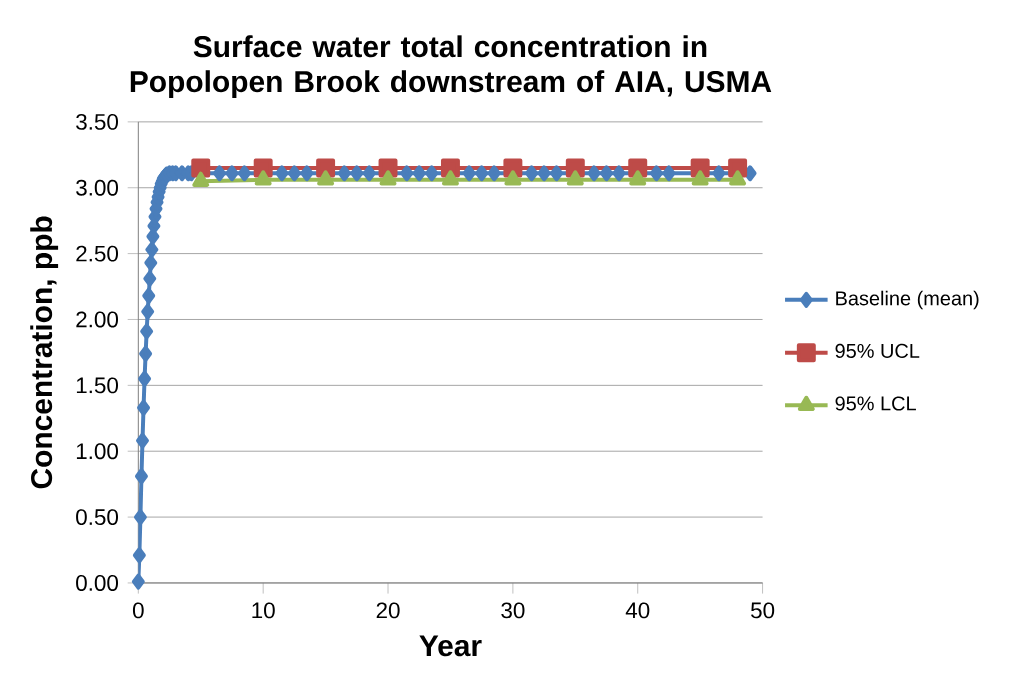 The width and height of the screenshot is (1013, 686). Describe the element at coordinates (907, 300) in the screenshot. I see `legend-label: Baseline (mean)` at that location.